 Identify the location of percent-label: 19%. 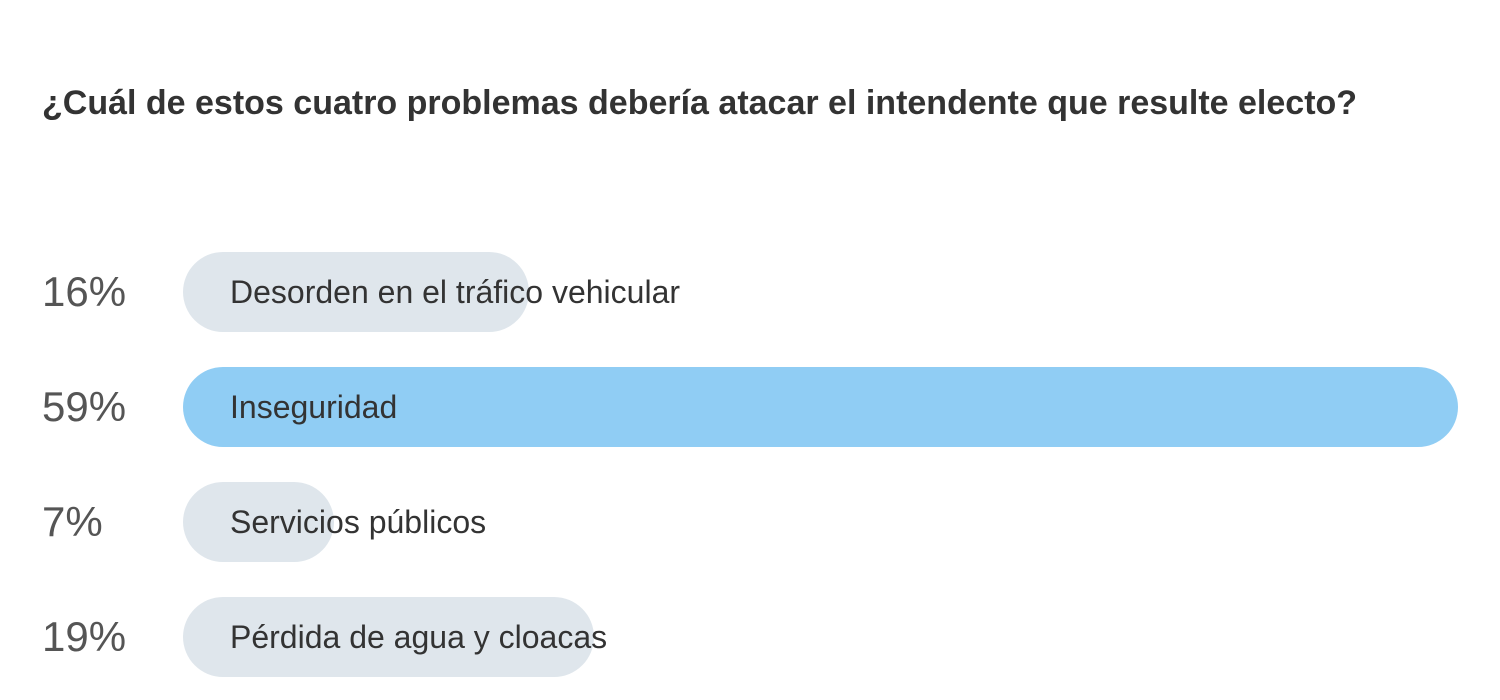
(84, 636).